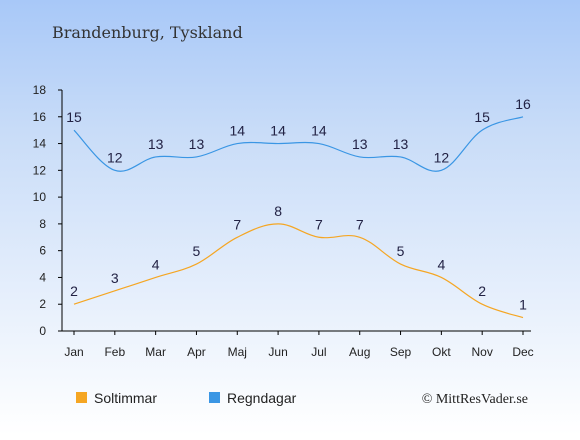  What do you see at coordinates (237, 352) in the screenshot?
I see `x-tick-label: Maj` at bounding box center [237, 352].